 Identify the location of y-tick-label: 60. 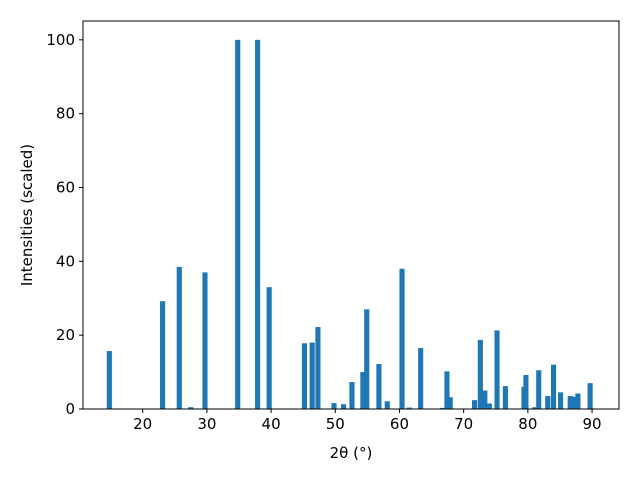
(65, 187).